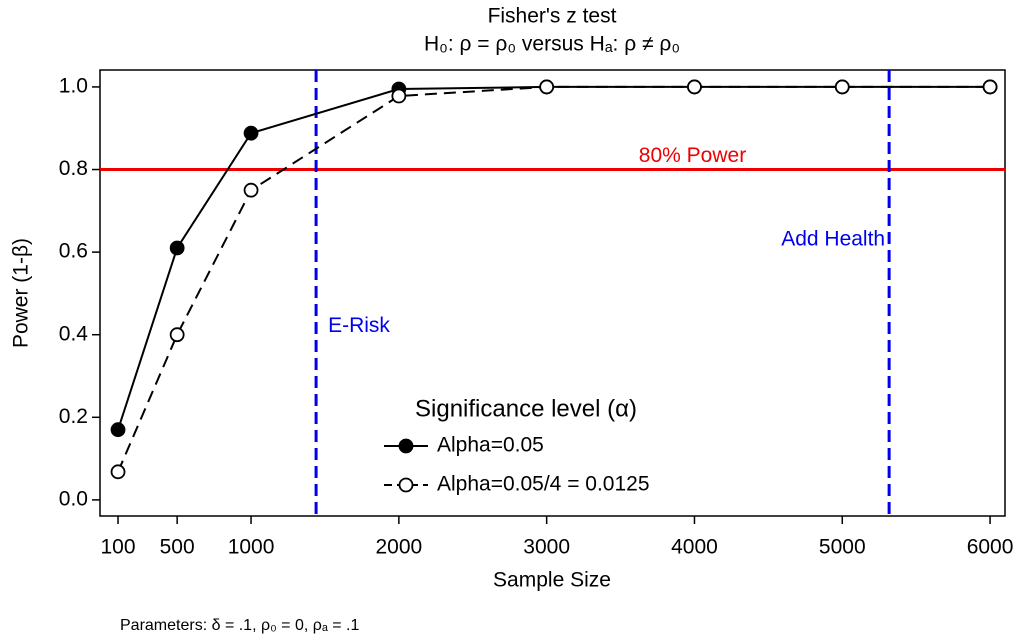 The height and width of the screenshot is (644, 1021). Describe the element at coordinates (490, 445) in the screenshot. I see `legend-label: Alpha=0.05` at that location.